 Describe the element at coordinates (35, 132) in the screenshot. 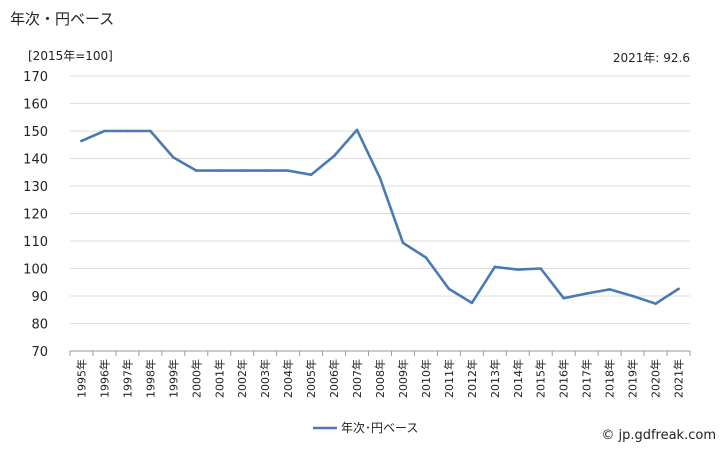

I see `y-tick-label: 150` at that location.